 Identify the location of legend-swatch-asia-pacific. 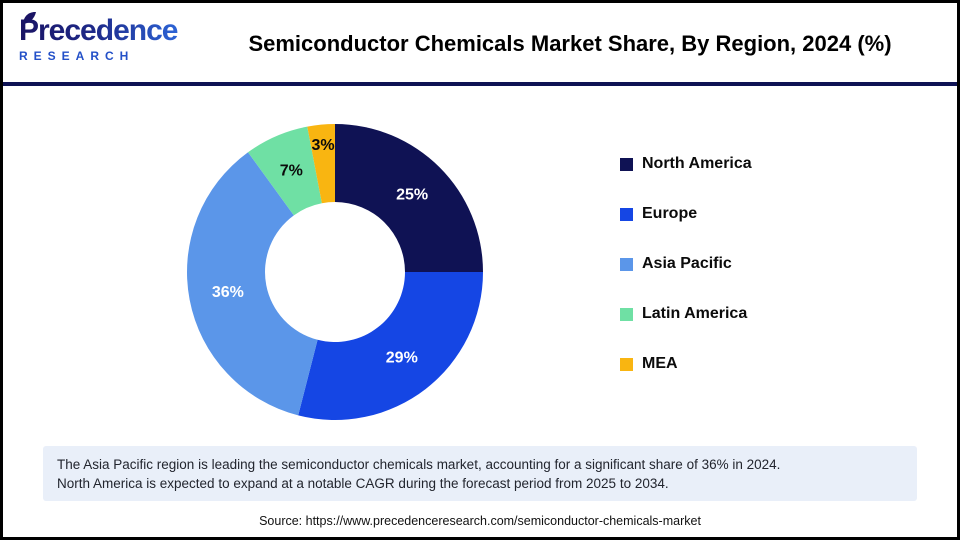
(626, 264).